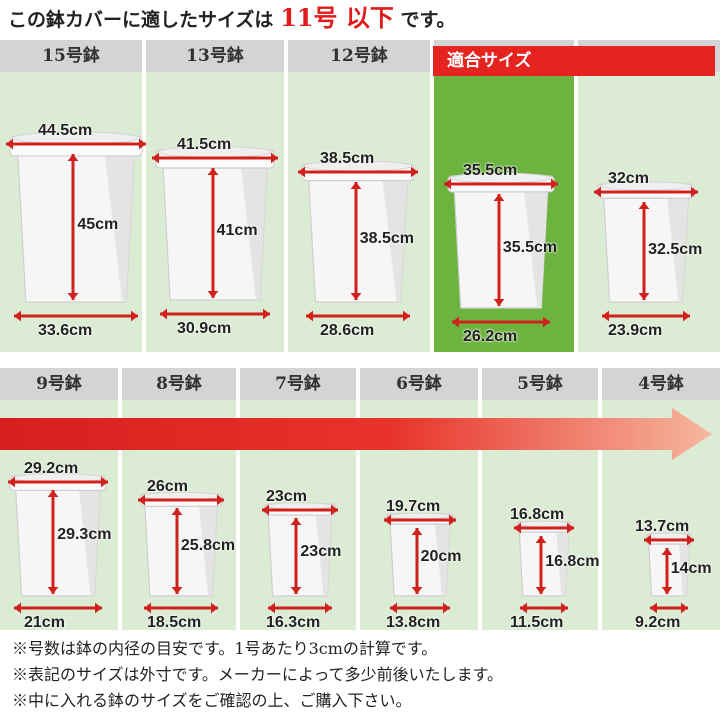 This screenshot has height=720, width=720. What do you see at coordinates (347, 158) in the screenshot?
I see `top-diameter-label: 38.5cm` at bounding box center [347, 158].